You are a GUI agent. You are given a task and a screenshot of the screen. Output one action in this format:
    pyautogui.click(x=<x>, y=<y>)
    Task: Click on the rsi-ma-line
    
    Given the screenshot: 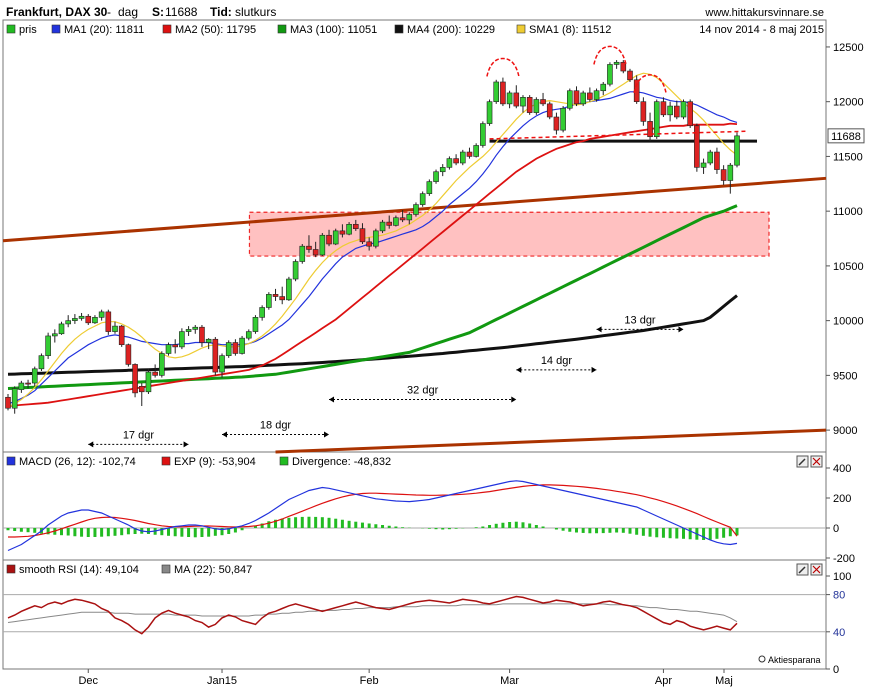 What is the action you would take?
    pyautogui.click(x=372, y=613)
    